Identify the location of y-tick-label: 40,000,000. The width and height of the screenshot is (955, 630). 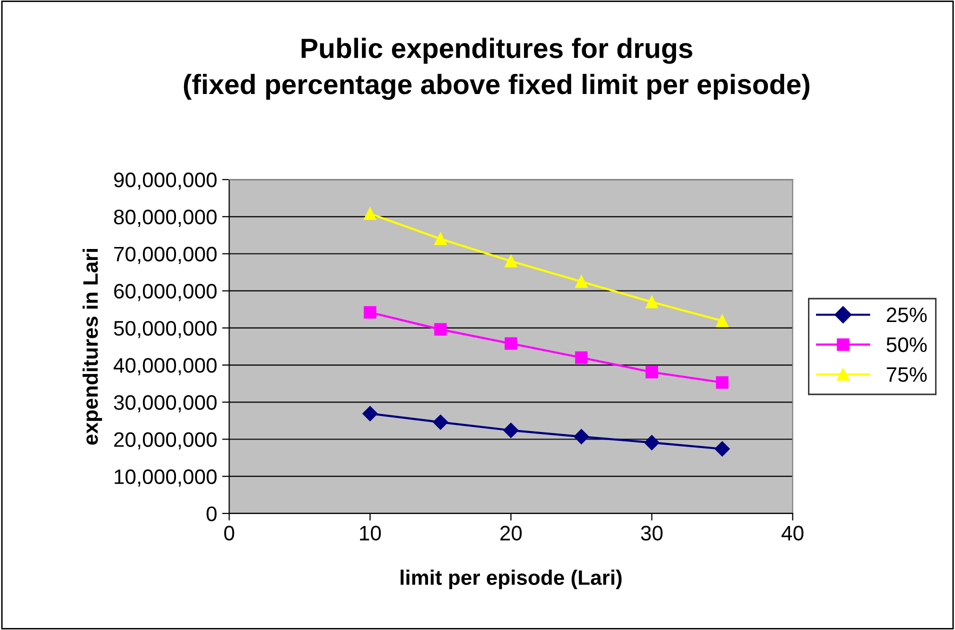
(165, 367).